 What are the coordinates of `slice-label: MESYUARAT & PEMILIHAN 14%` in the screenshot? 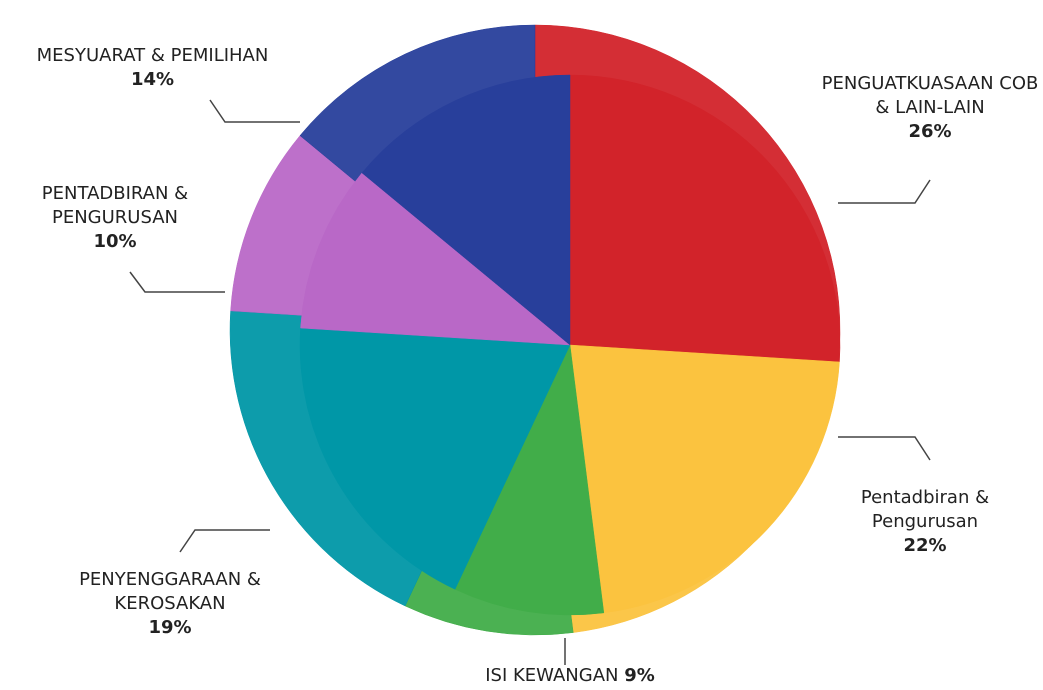 It's located at (152, 68).